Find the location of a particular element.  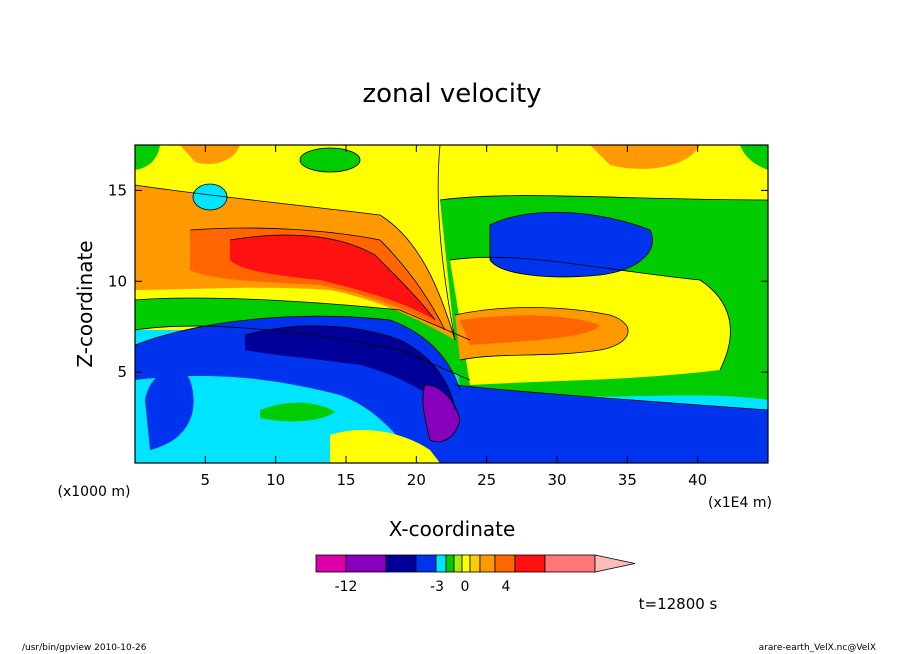

x-tick-label: 15 is located at coordinates (345, 480).